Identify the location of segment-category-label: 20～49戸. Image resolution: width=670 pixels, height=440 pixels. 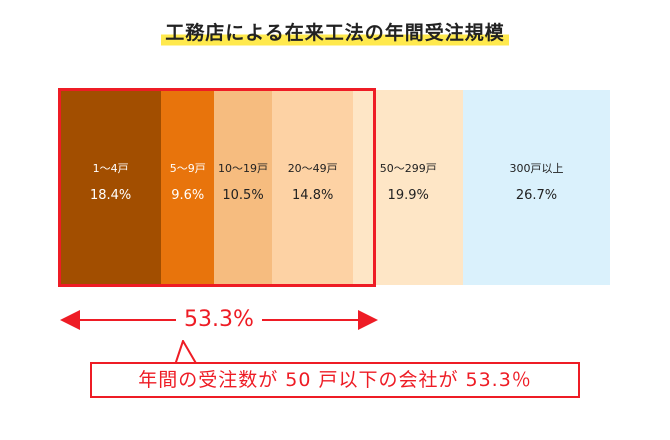
(312, 168).